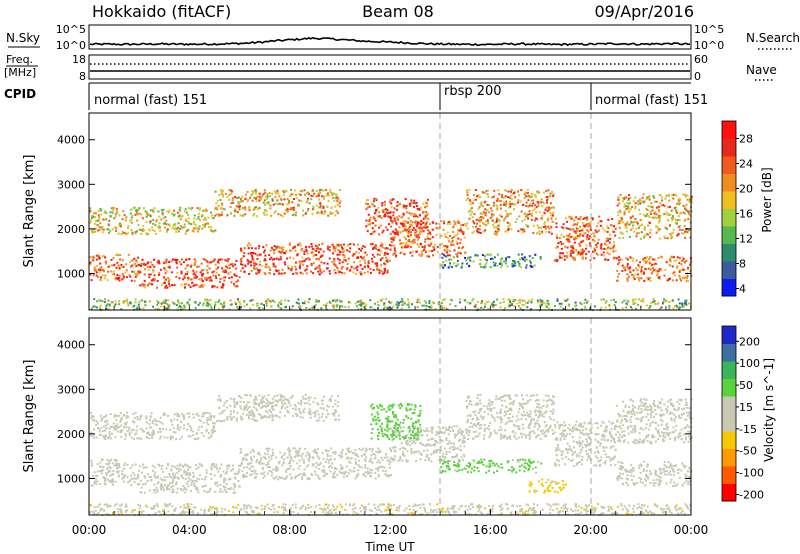 This screenshot has height=554, width=800. I want to click on freq-right-tick-bottom: 0, so click(697, 76).